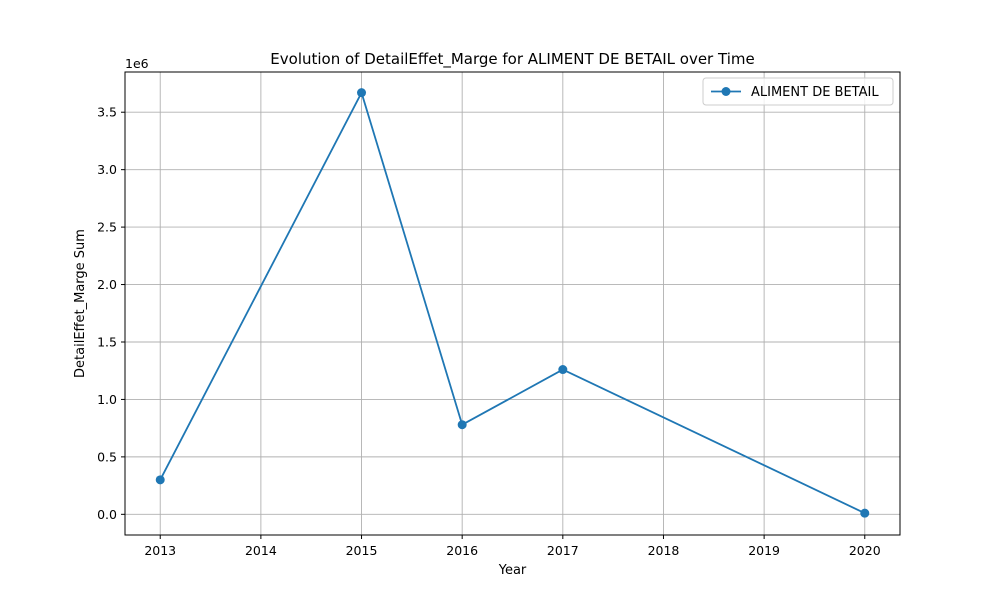 This screenshot has width=1000, height=600. I want to click on y-axis-label: DetailEffet_Marge Sum, so click(80, 303).